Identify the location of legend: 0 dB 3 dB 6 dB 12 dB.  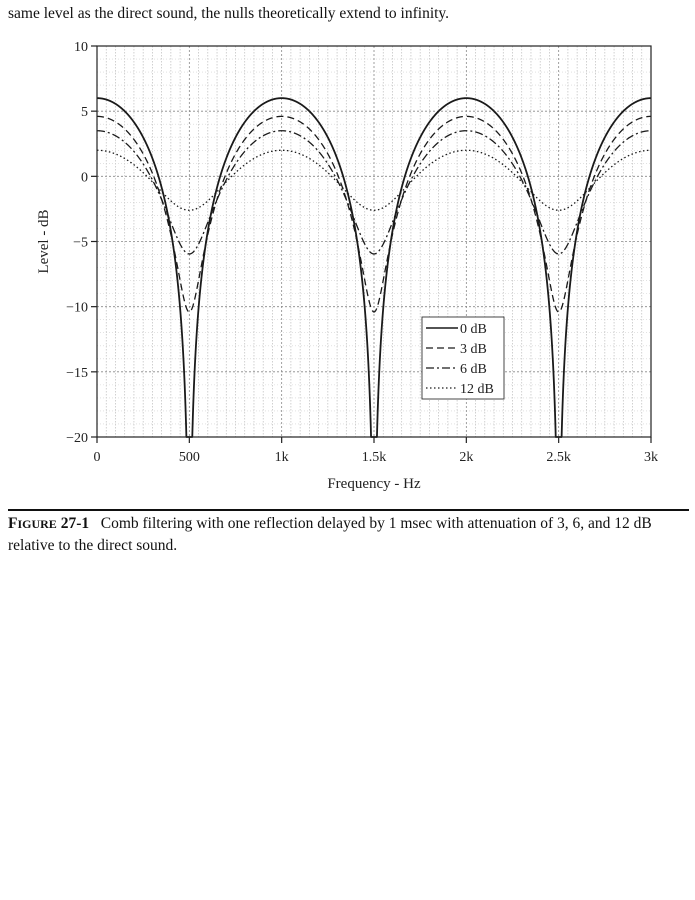
(463, 358).